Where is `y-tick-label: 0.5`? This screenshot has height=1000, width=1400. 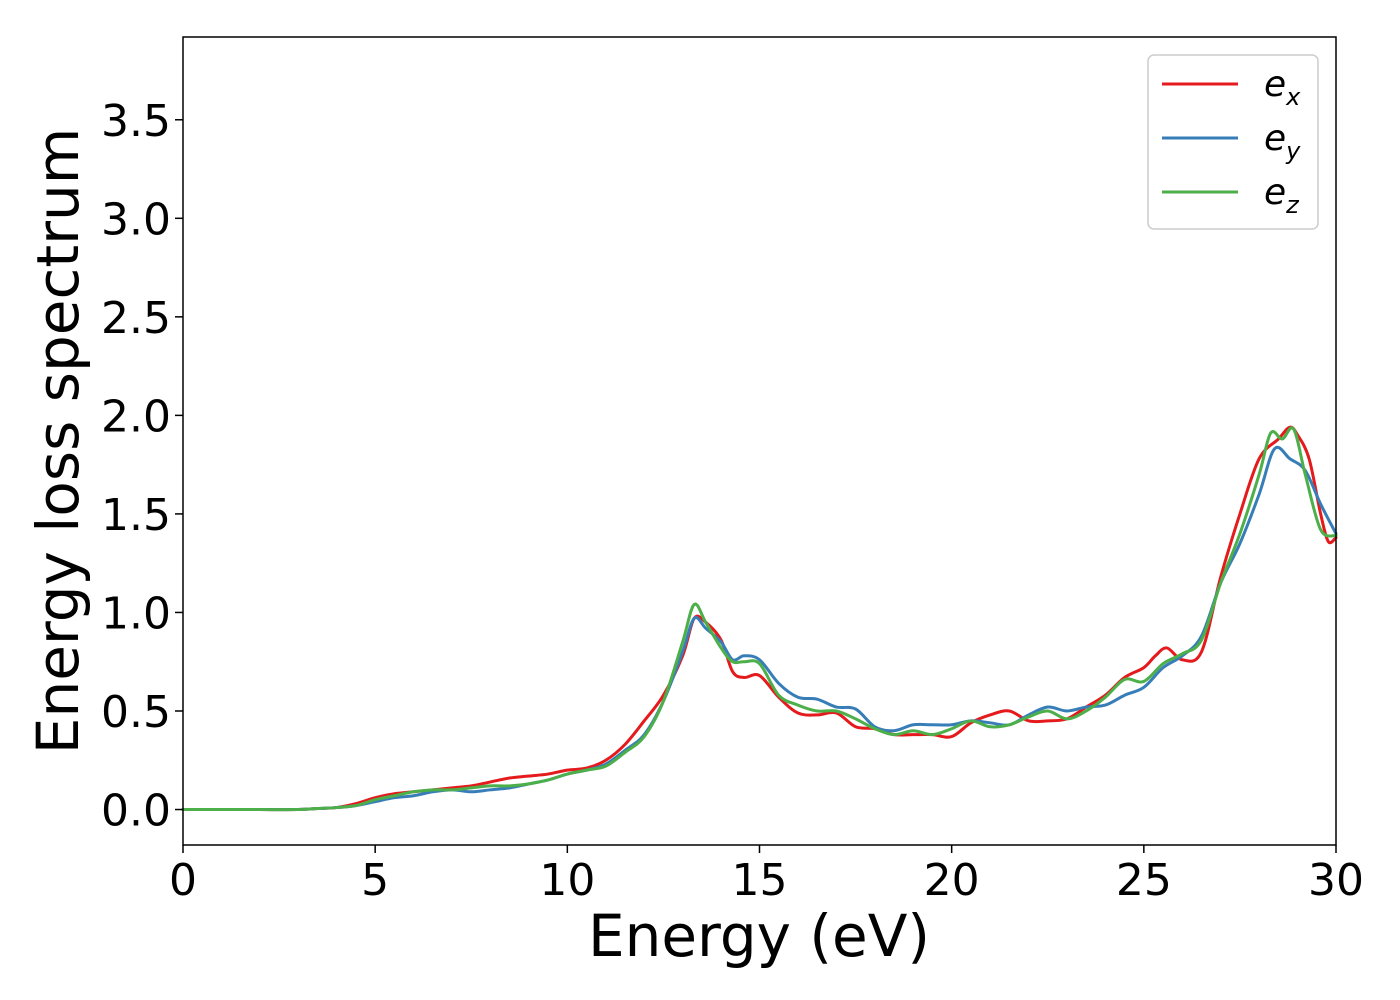
y-tick-label: 0.5 is located at coordinates (136, 712).